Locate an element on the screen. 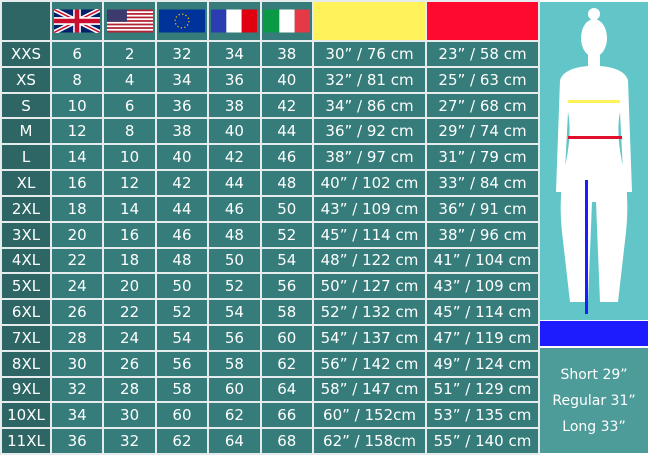  us-size: 12 is located at coordinates (129, 183).